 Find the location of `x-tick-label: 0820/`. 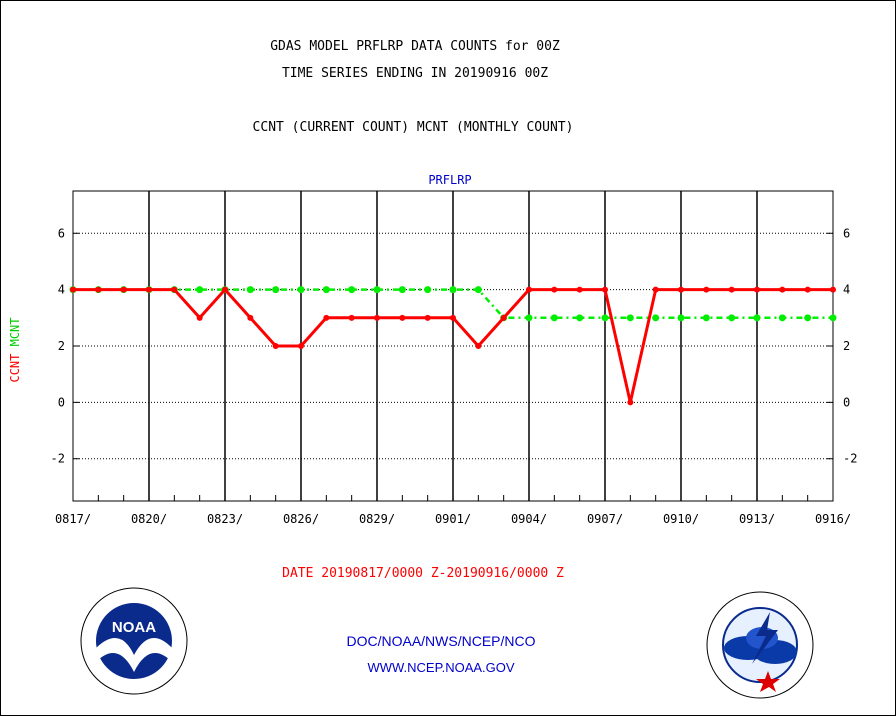

x-tick-label: 0820/ is located at coordinates (149, 519).